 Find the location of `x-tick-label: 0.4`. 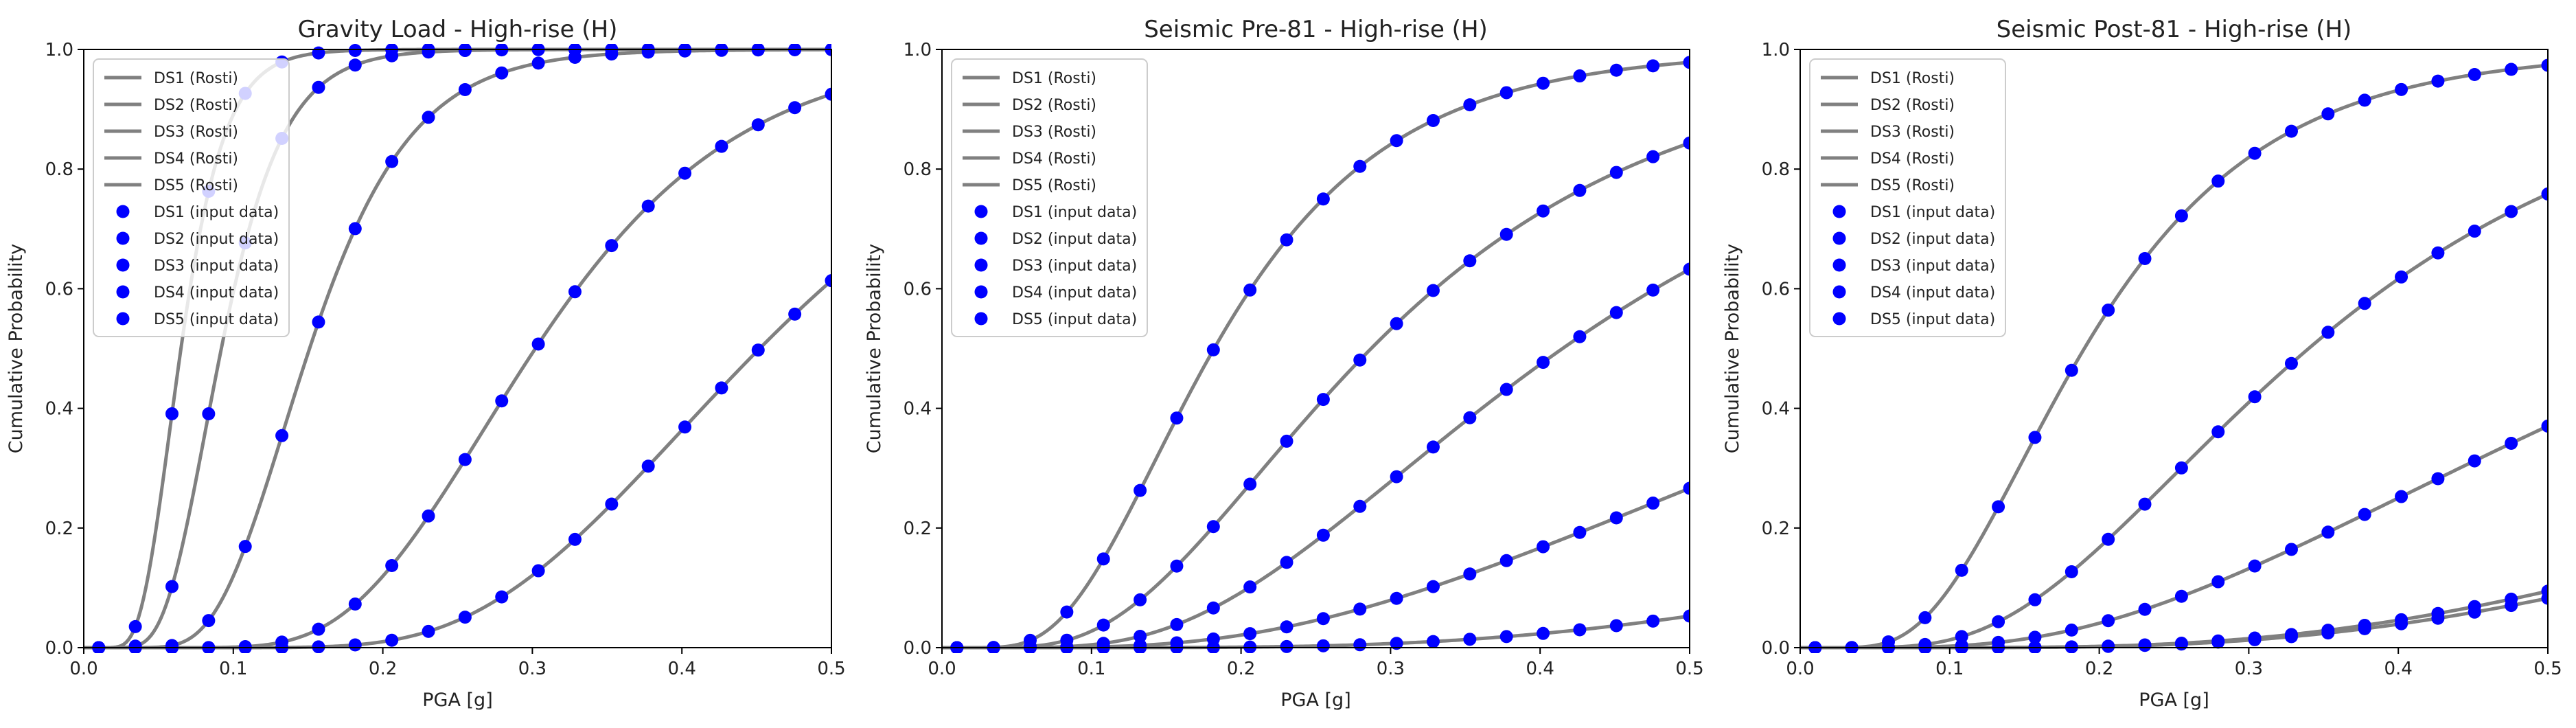

x-tick-label: 0.4 is located at coordinates (1540, 669).